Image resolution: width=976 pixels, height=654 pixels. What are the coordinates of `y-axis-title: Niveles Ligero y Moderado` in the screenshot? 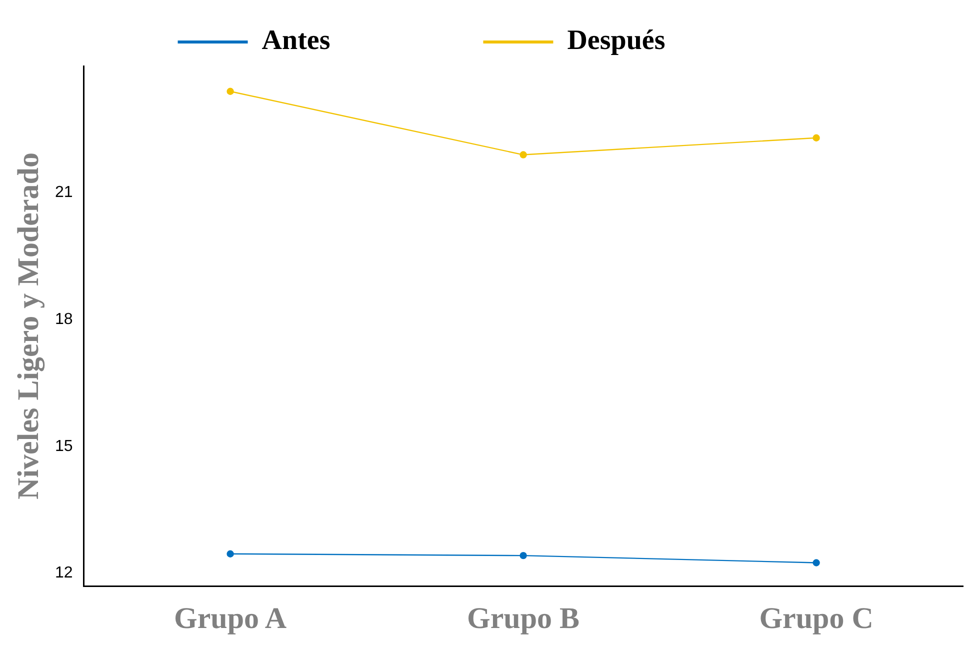 It's located at (28, 326).